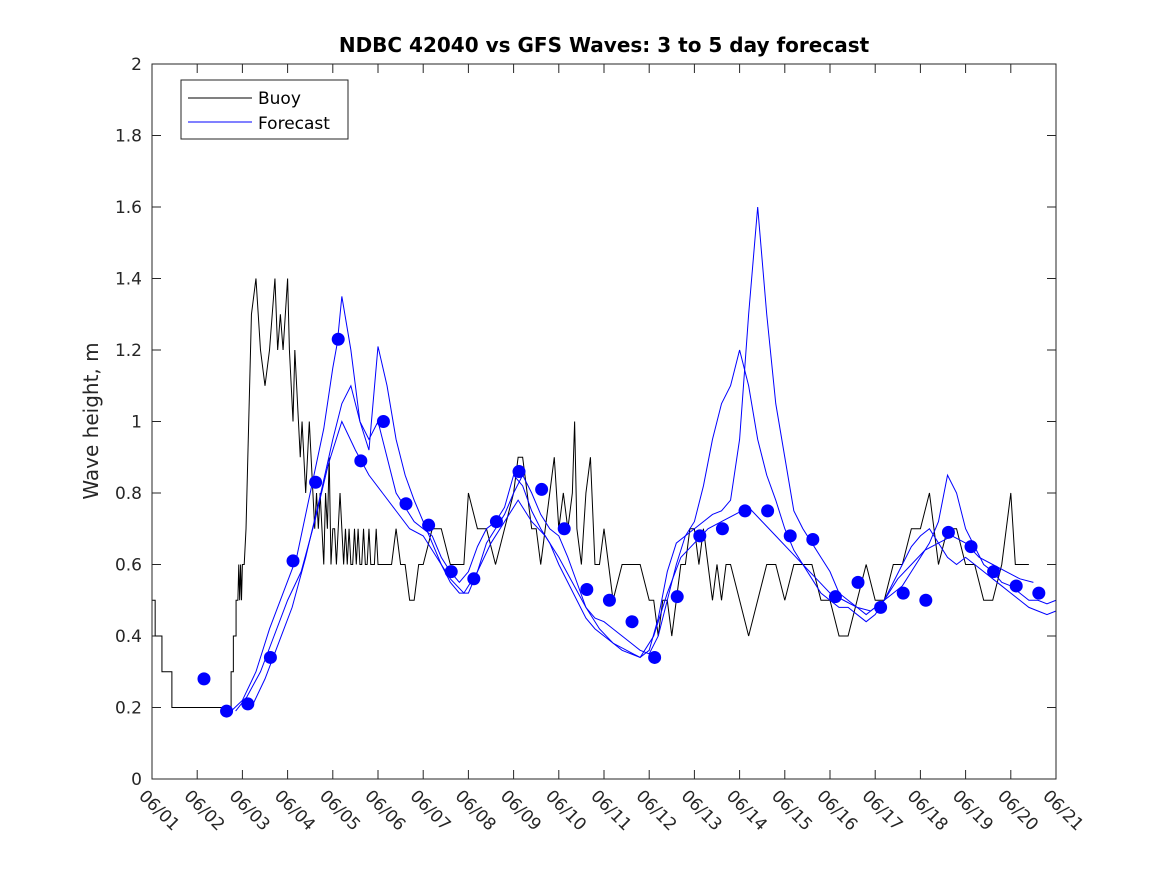 The image size is (1167, 875). What do you see at coordinates (128, 637) in the screenshot?
I see `y-tick-label: 0.4` at bounding box center [128, 637].